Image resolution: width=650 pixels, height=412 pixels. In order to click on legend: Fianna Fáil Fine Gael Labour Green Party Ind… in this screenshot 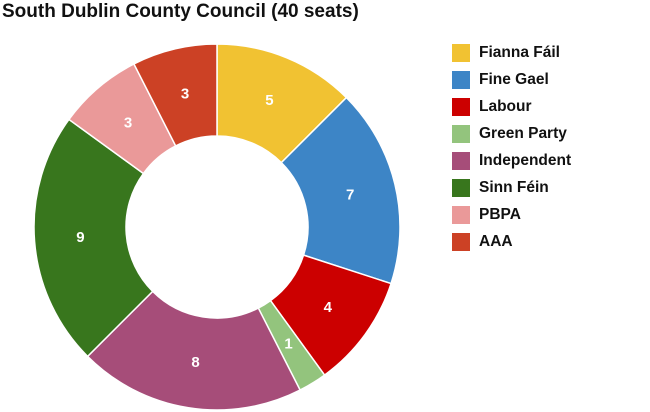, I will do `click(511, 147)`.